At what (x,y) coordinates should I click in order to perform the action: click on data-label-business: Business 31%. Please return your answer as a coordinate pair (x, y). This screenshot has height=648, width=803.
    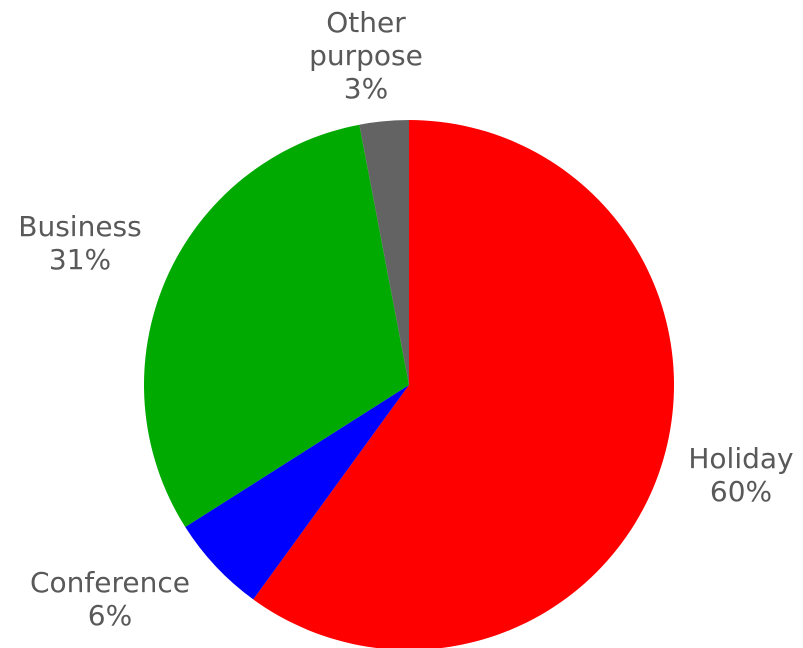
    Looking at the image, I should click on (79, 243).